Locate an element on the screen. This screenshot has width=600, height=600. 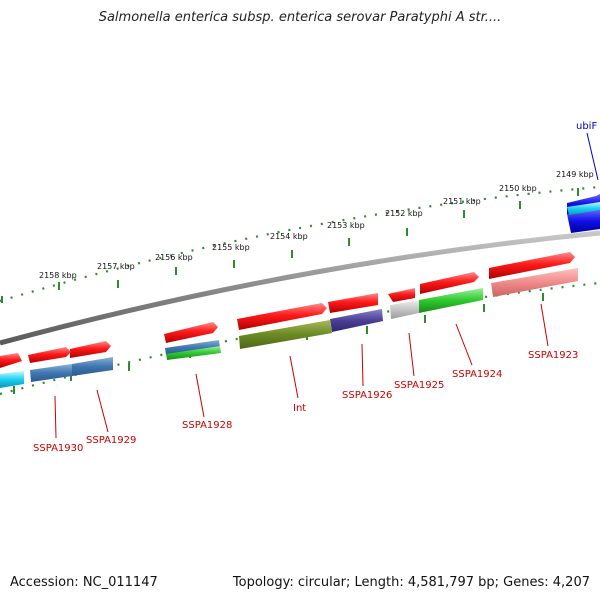
scale-label-2153: 2153 kbp is located at coordinates (346, 225).